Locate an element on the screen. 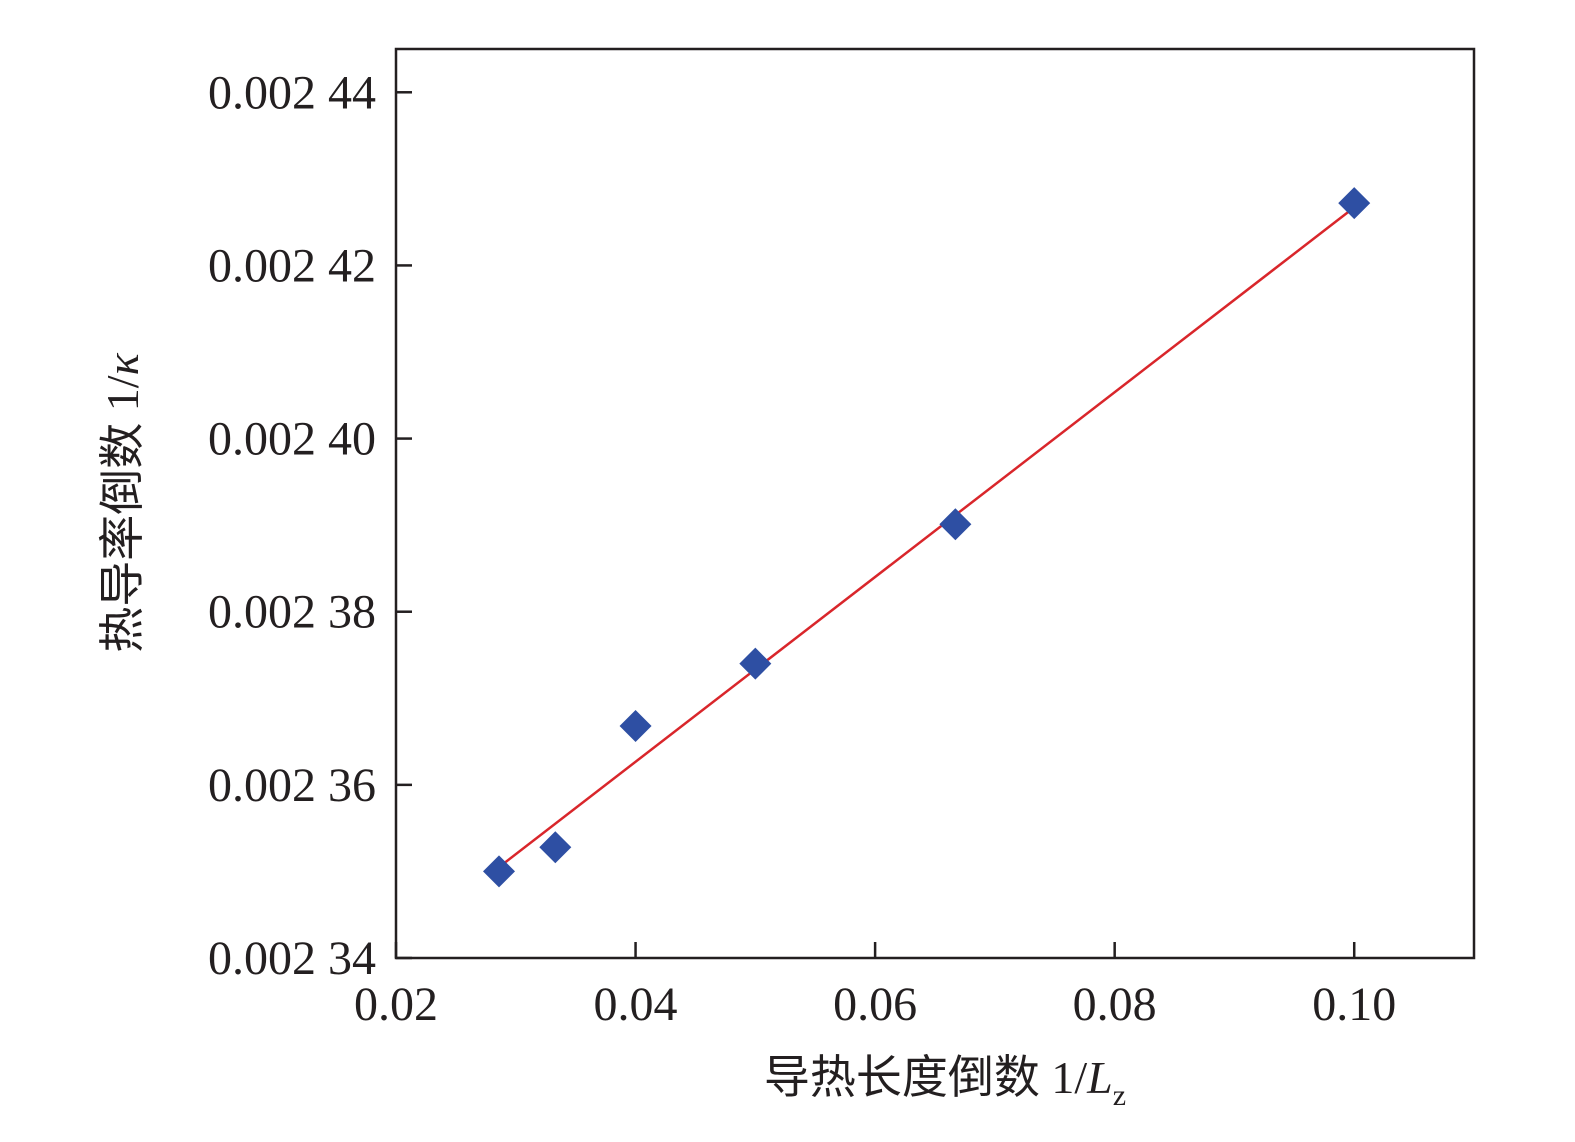 This screenshot has height=1142, width=1575. y-axis-title: 热导率倒数 1/κ is located at coordinates (122, 502).